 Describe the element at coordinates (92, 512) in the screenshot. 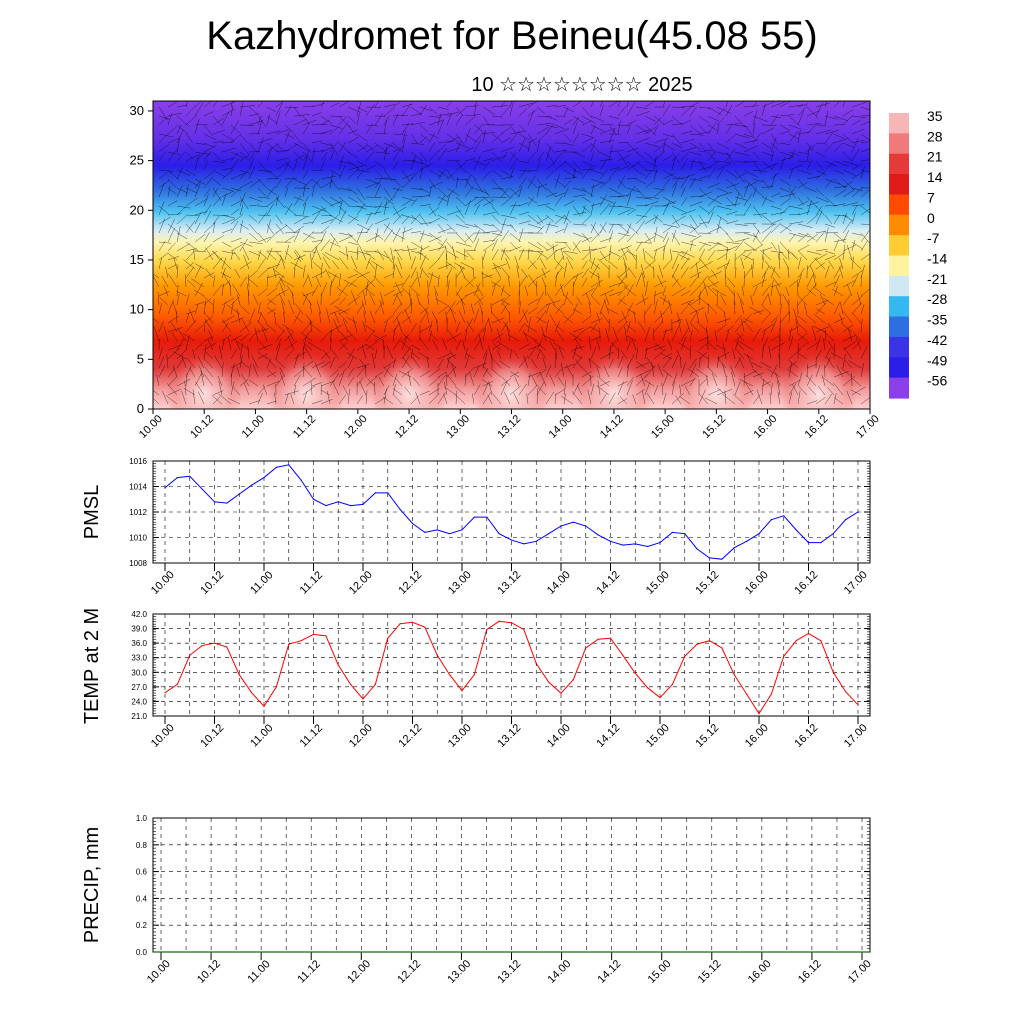

I see `pmsl-axis-label: PMSL` at that location.